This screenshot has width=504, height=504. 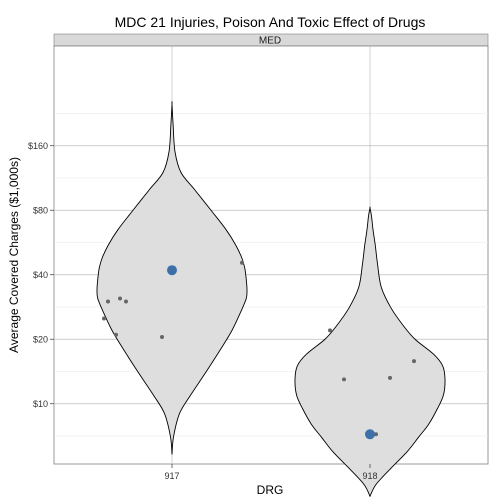 What do you see at coordinates (40, 404) in the screenshot?
I see `y-tick-label: $10` at bounding box center [40, 404].